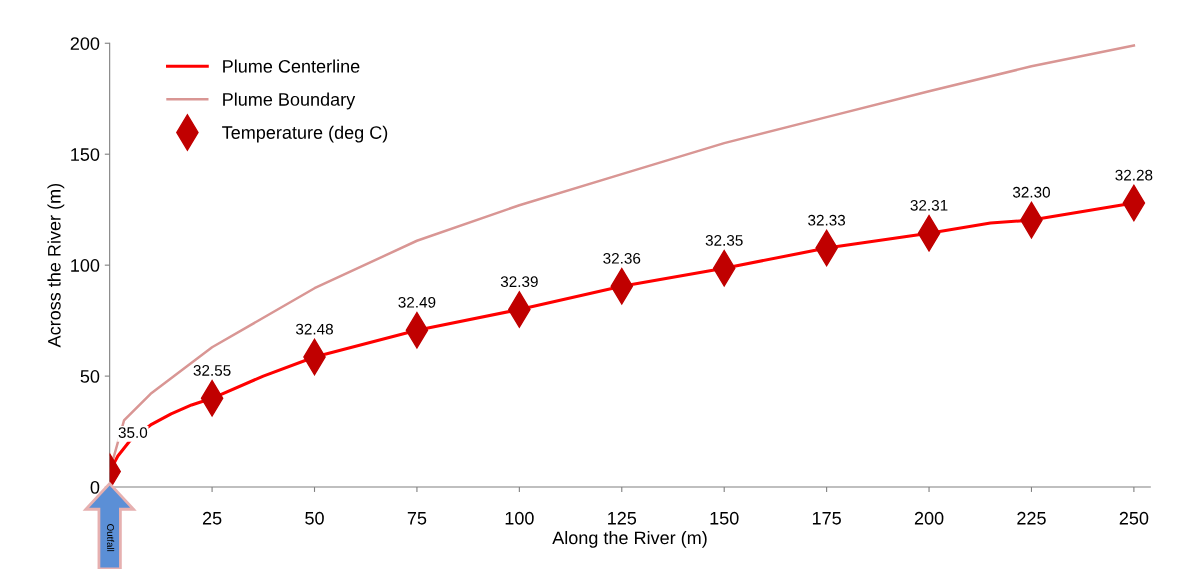 The height and width of the screenshot is (569, 1192). What do you see at coordinates (1031, 192) in the screenshot?
I see `annotation: 32.30` at bounding box center [1031, 192].